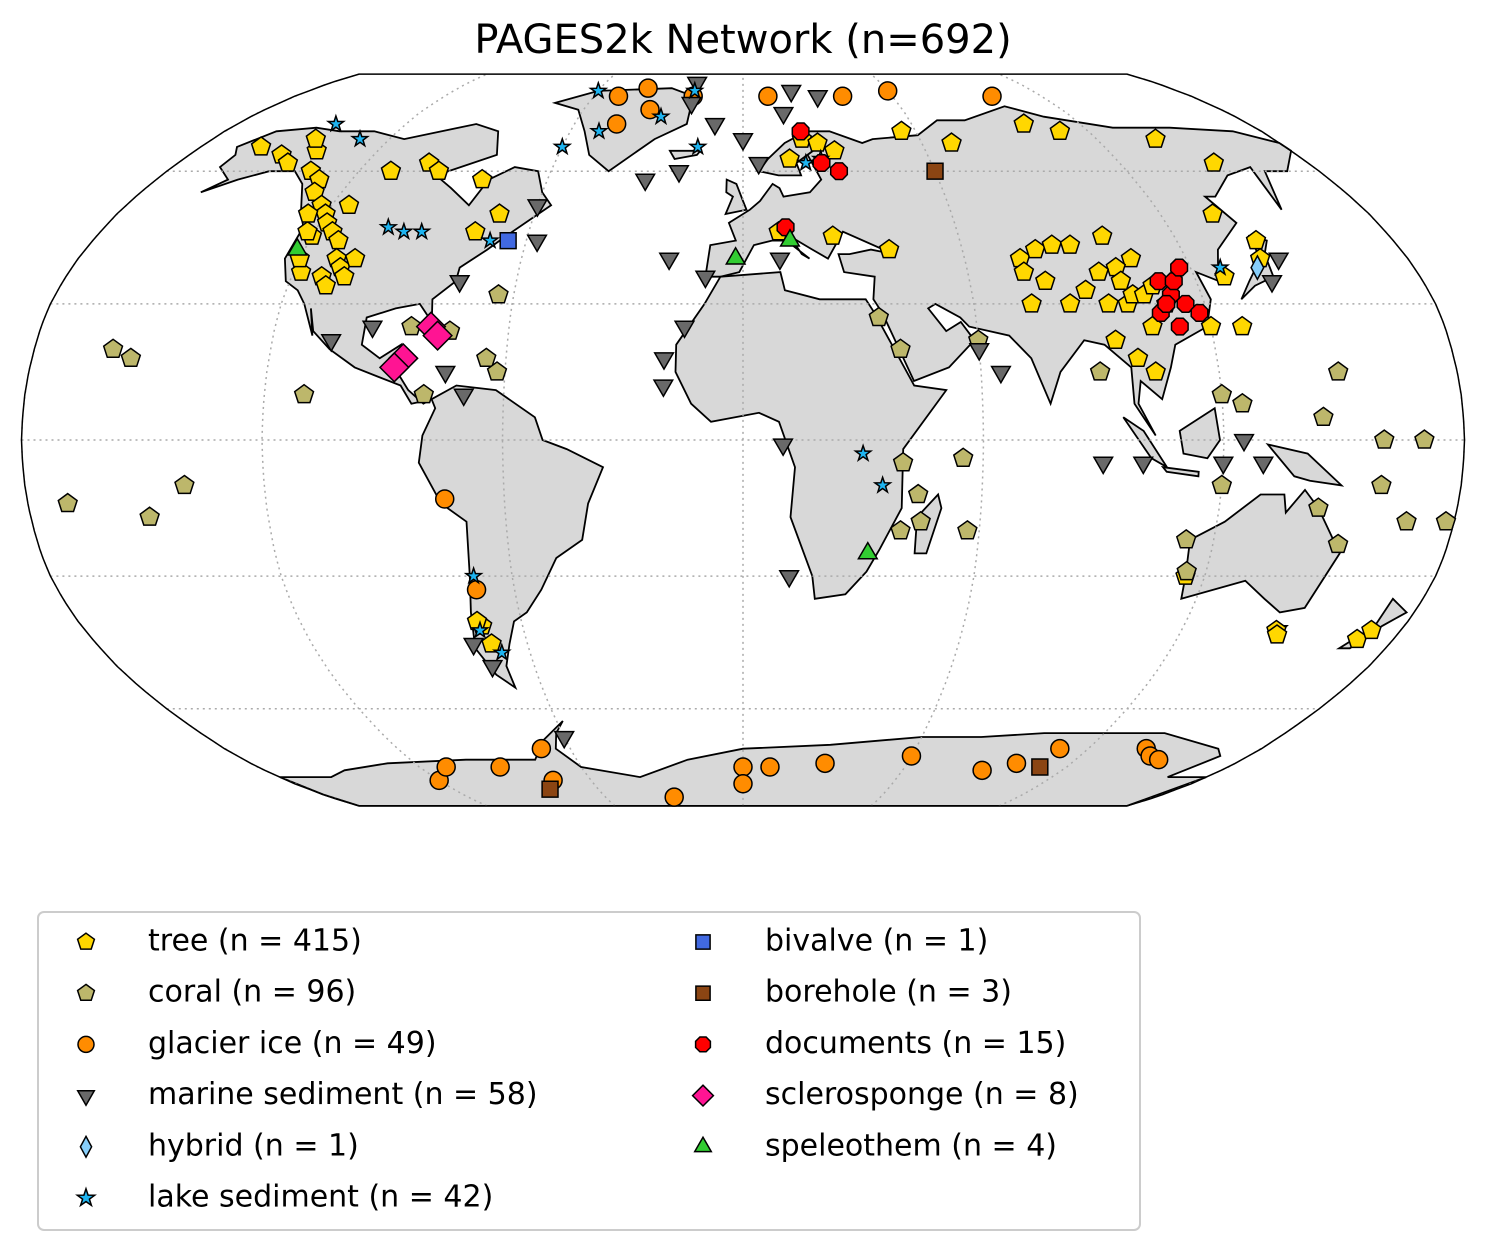  What do you see at coordinates (292, 1043) in the screenshot?
I see `legend-label: glacier ice (n = 49)` at bounding box center [292, 1043].